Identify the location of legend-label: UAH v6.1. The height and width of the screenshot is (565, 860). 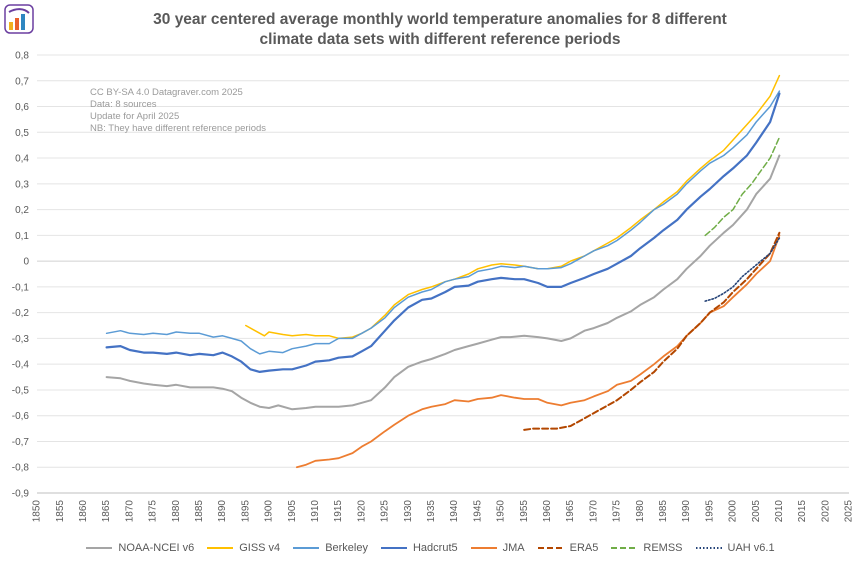
(751, 548).